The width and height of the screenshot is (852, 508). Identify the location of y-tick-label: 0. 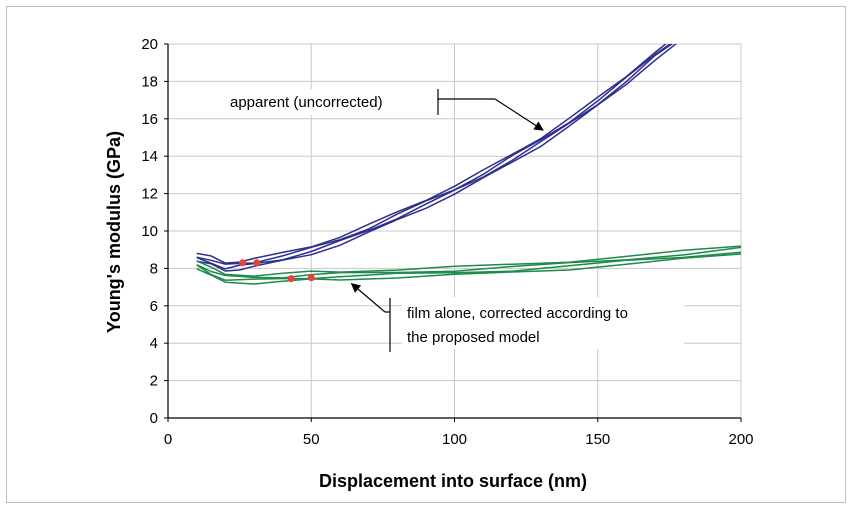
(154, 418).